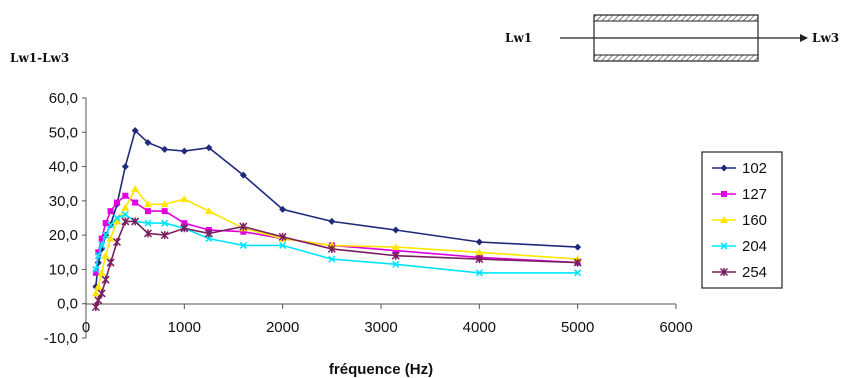  Describe the element at coordinates (739, 246) in the screenshot. I see `legend-item-204: 204` at that location.